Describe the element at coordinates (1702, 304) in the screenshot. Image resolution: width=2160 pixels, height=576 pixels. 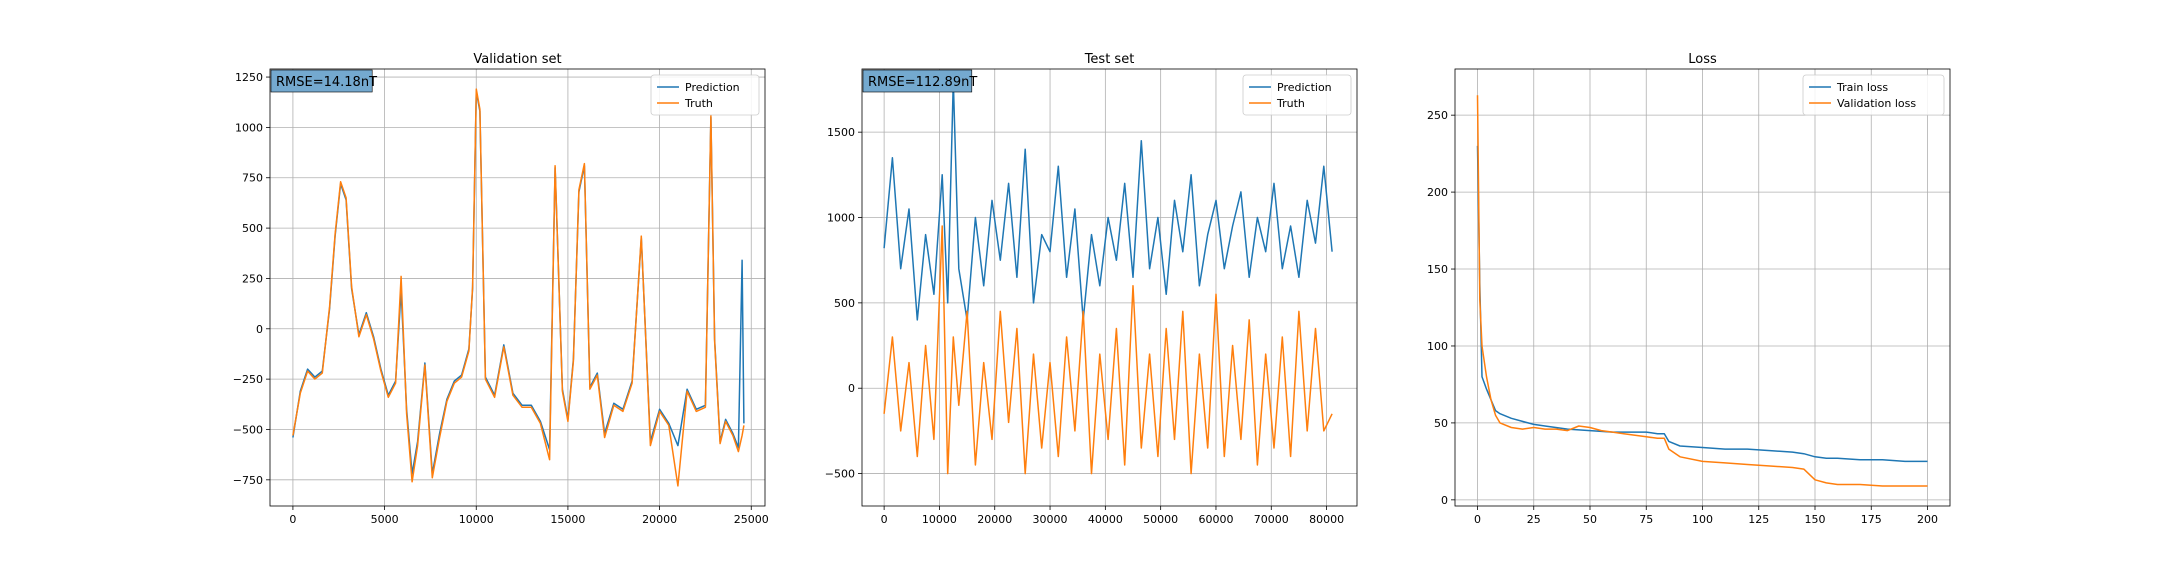
I see `series-line-train-loss` at that location.